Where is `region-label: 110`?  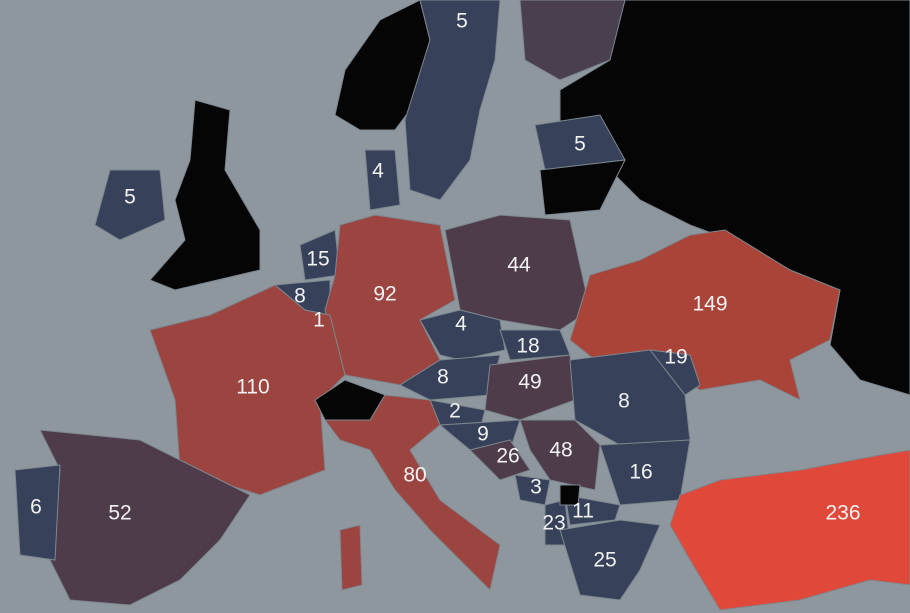 region-label: 110 is located at coordinates (252, 387).